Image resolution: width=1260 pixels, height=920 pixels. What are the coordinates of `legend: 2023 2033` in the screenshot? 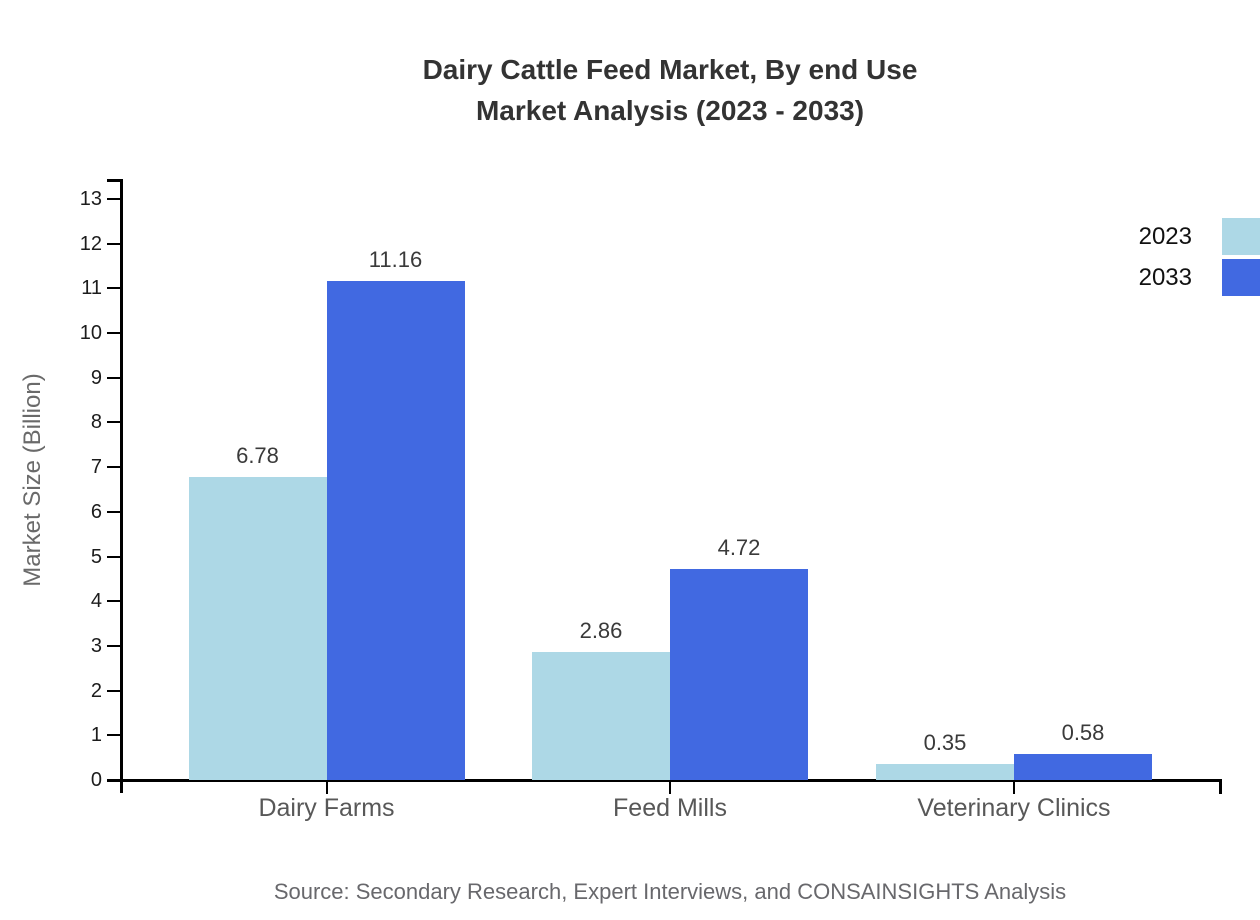 It's located at (1199, 259).